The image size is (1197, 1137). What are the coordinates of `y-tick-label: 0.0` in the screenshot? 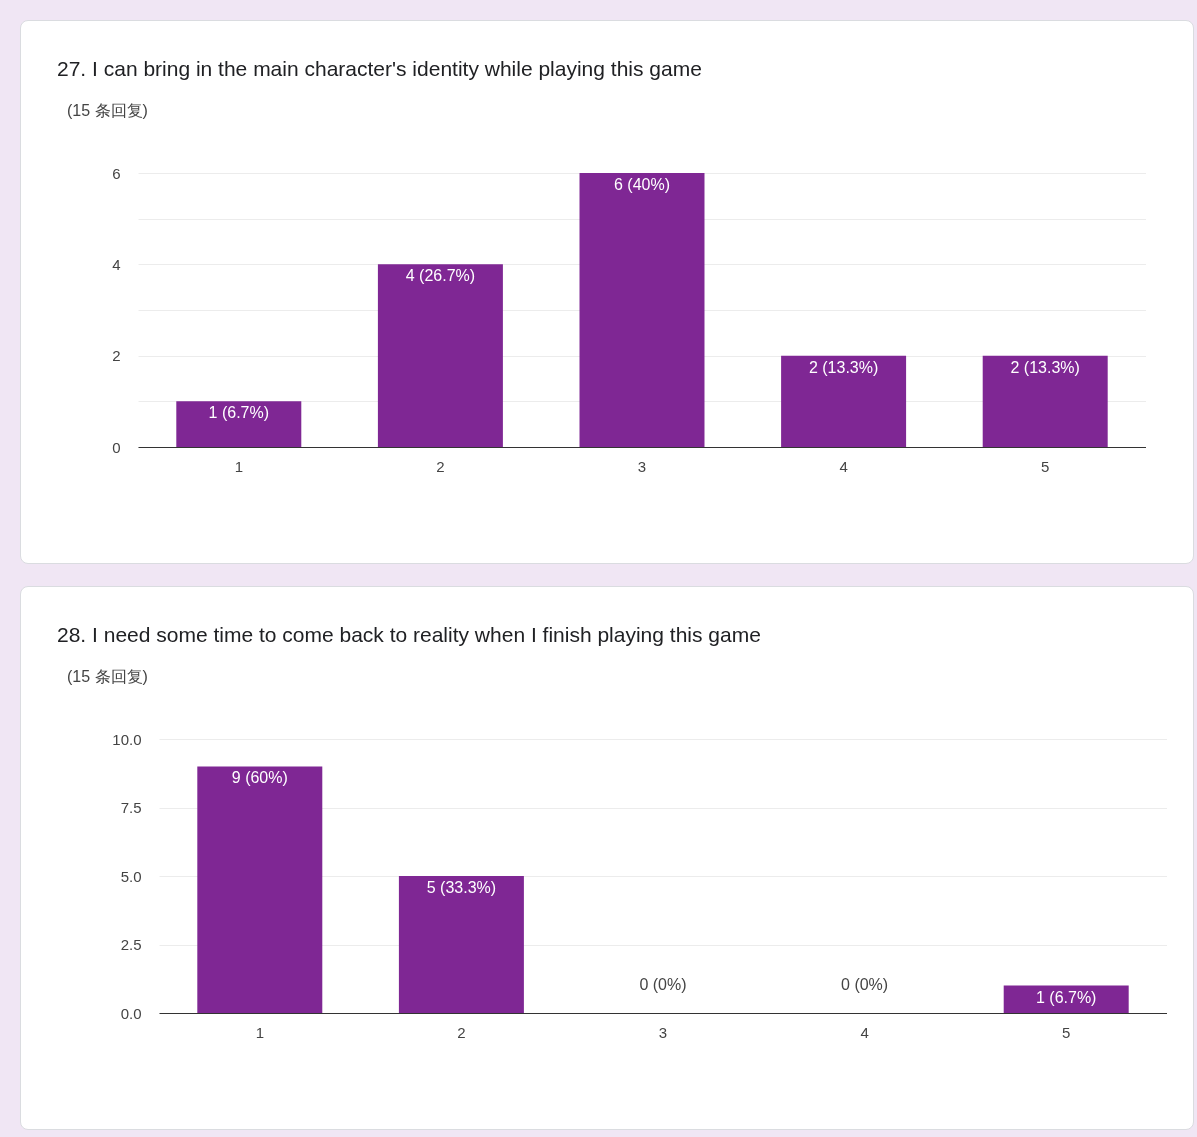 It's located at (131, 1013).